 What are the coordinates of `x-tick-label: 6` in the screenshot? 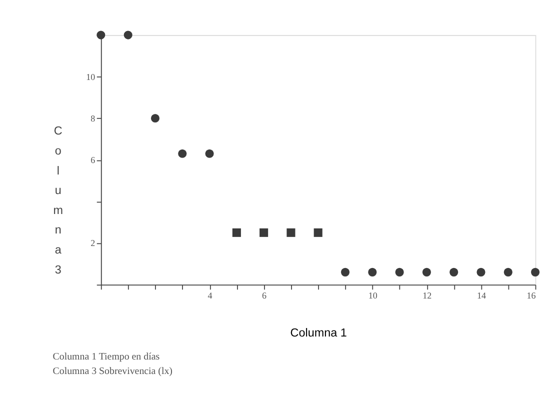 It's located at (265, 295).